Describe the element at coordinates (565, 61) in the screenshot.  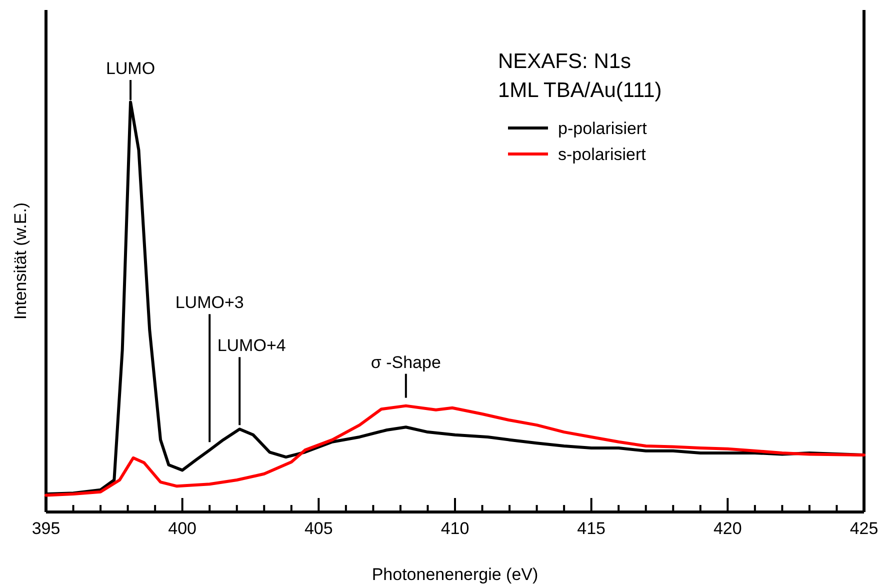
I see `chart-title: NEXAFS: N1s` at that location.